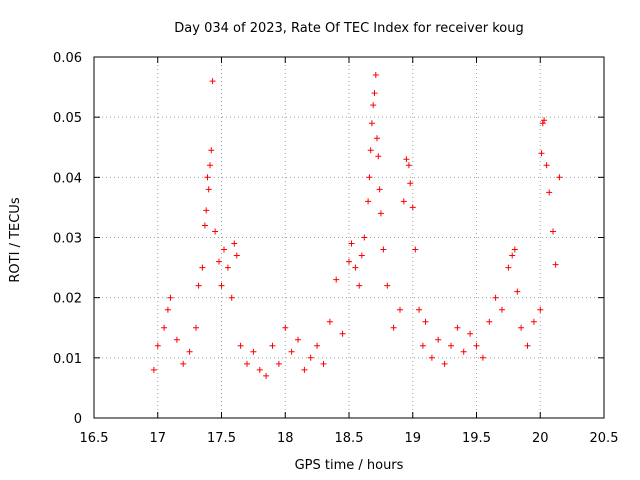 The height and width of the screenshot is (480, 640). Describe the element at coordinates (540, 438) in the screenshot. I see `x-tick-label: 20` at that location.